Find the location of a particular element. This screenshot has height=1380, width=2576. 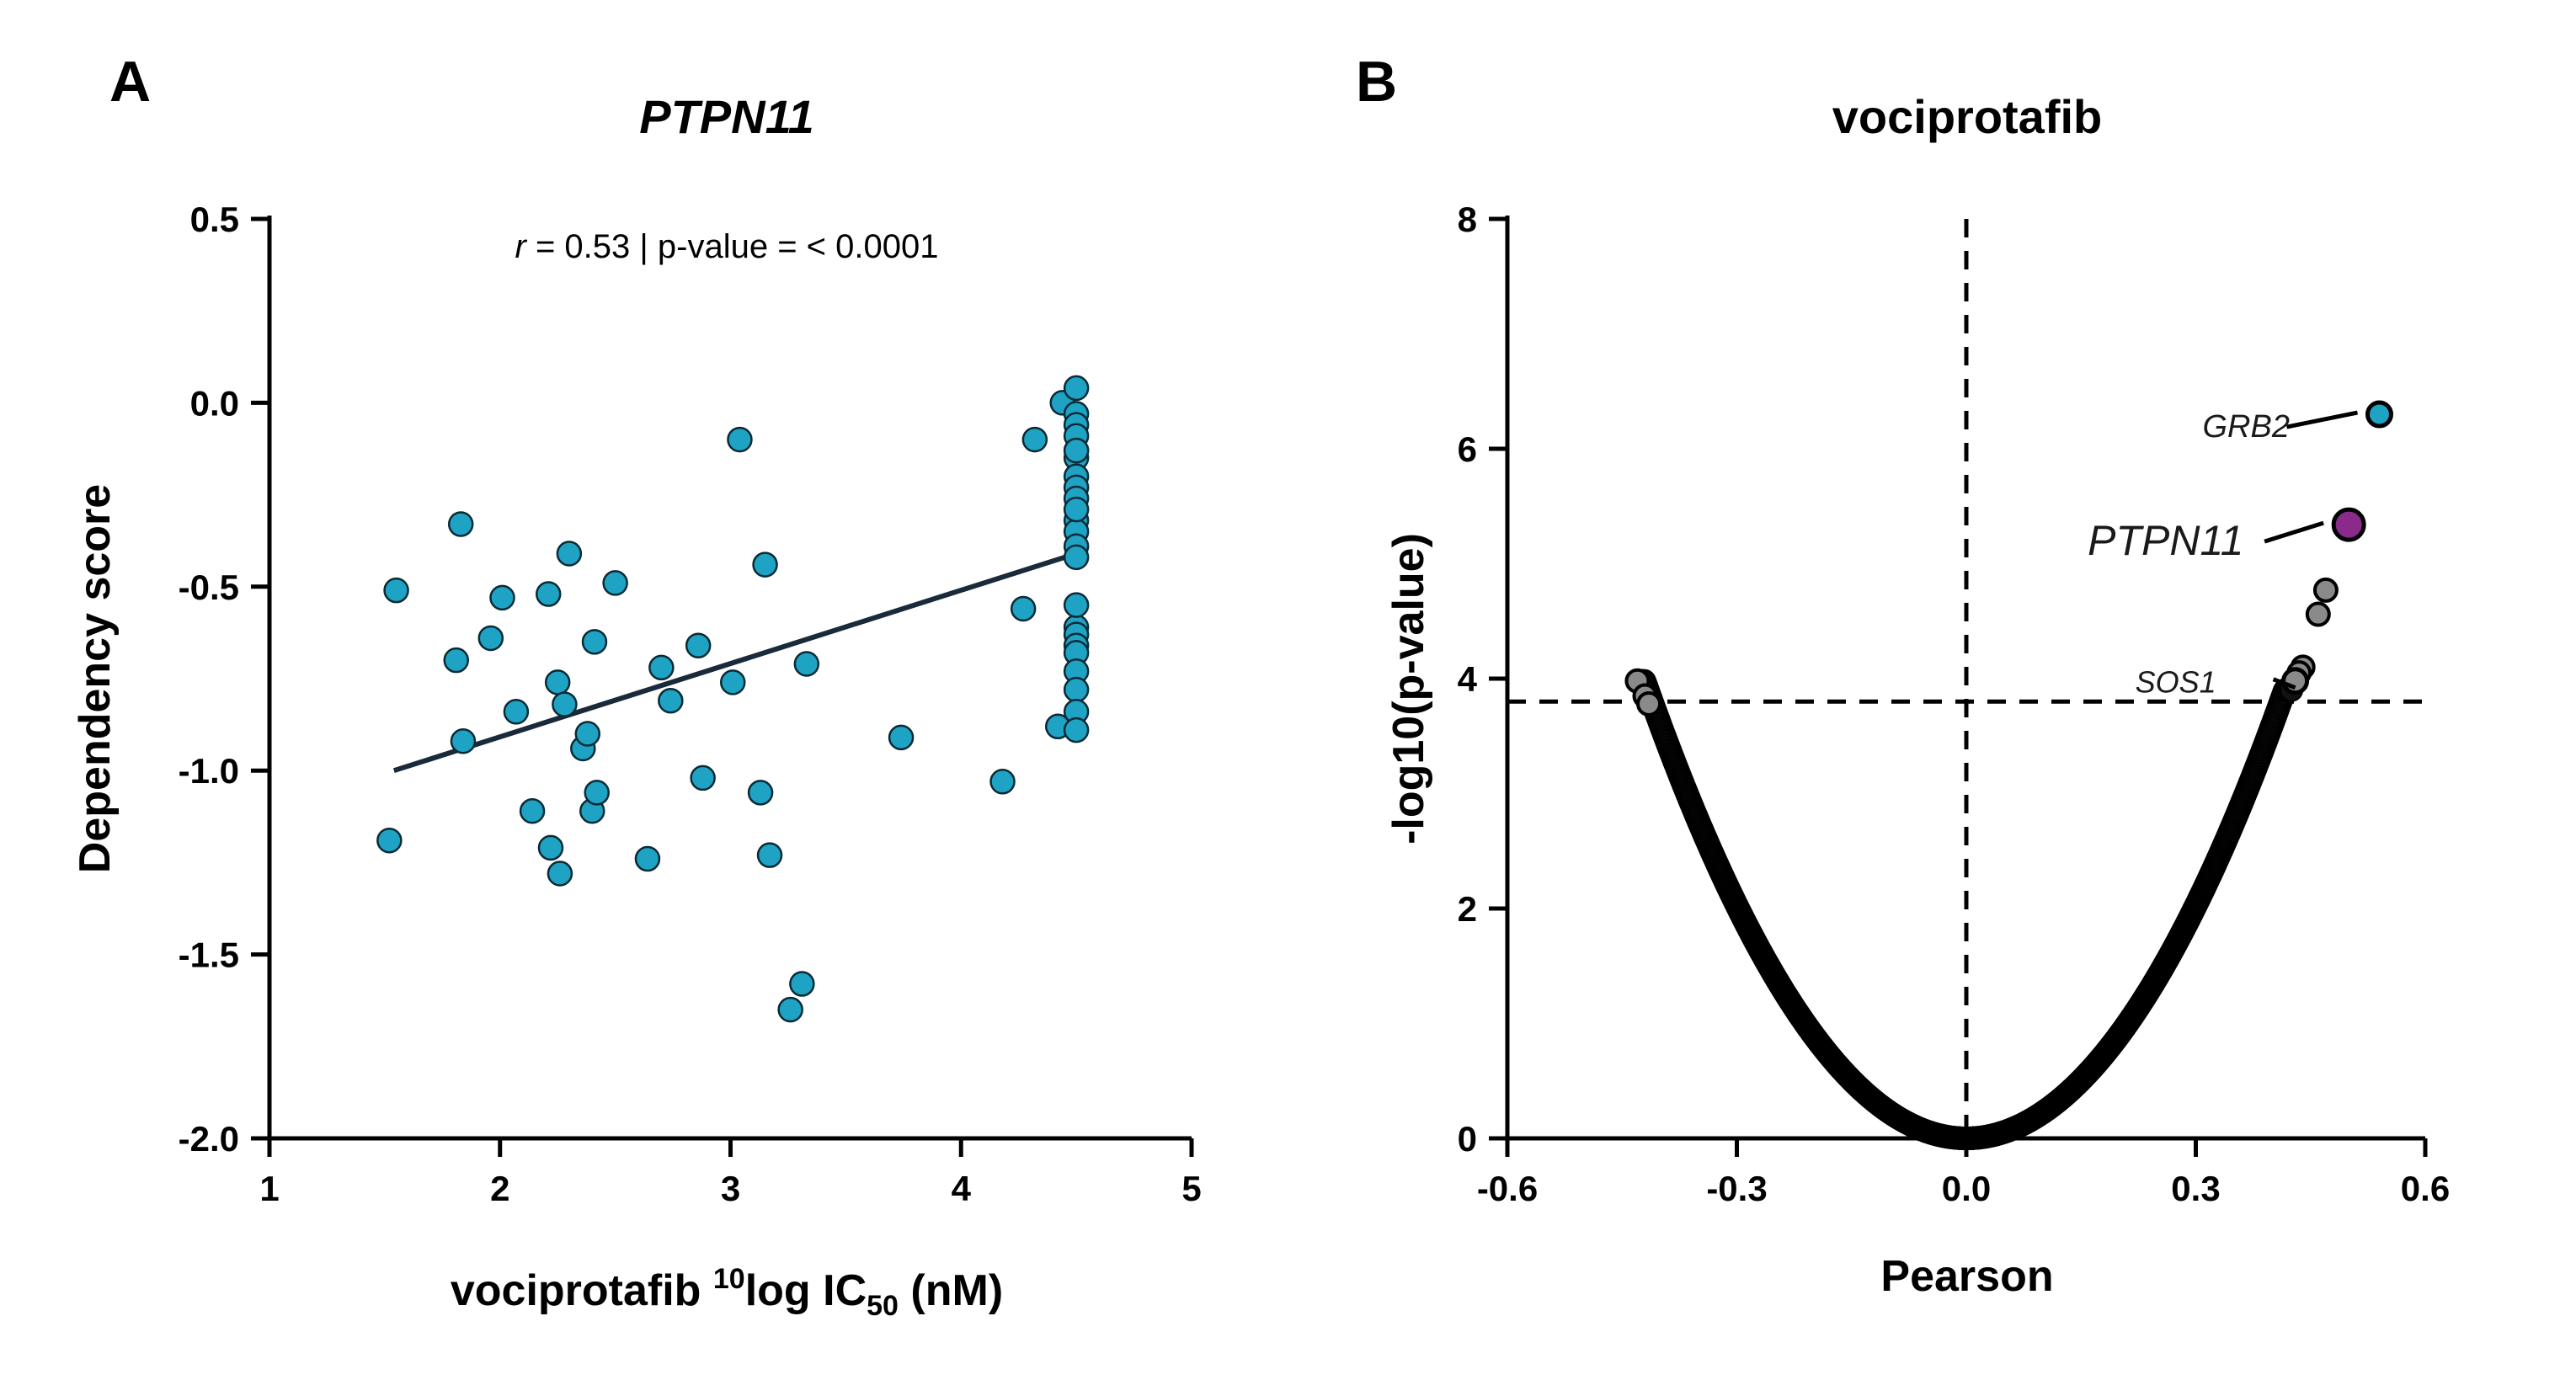

xlabel-mid: log IC is located at coordinates (806, 1290).